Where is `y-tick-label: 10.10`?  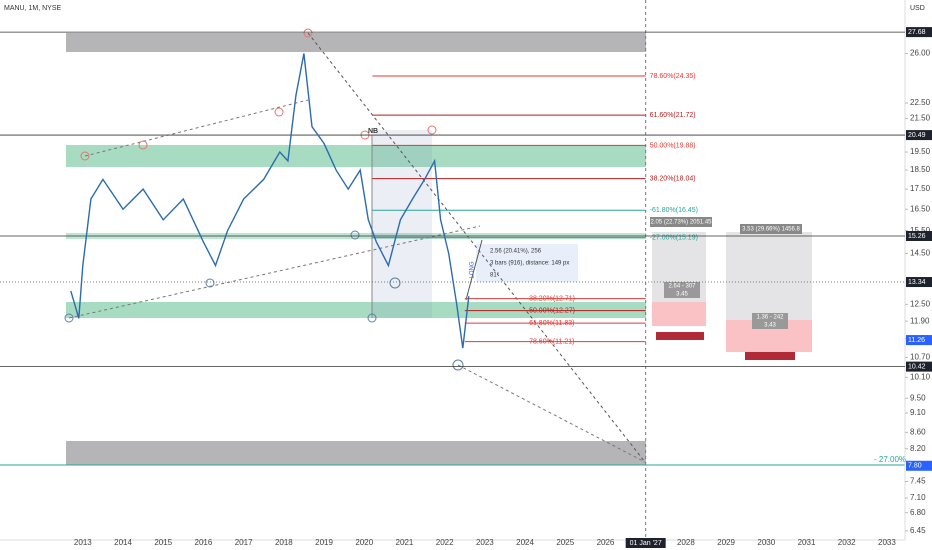
y-tick-label: 10.10 is located at coordinates (920, 376).